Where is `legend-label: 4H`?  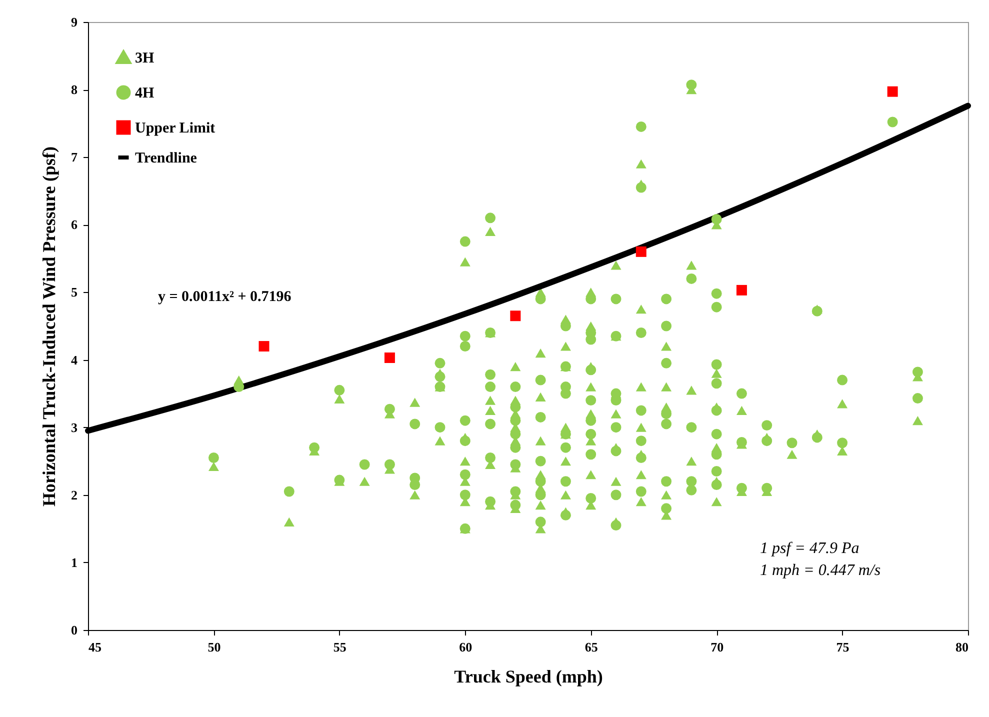
legend-label: 4H is located at coordinates (144, 94).